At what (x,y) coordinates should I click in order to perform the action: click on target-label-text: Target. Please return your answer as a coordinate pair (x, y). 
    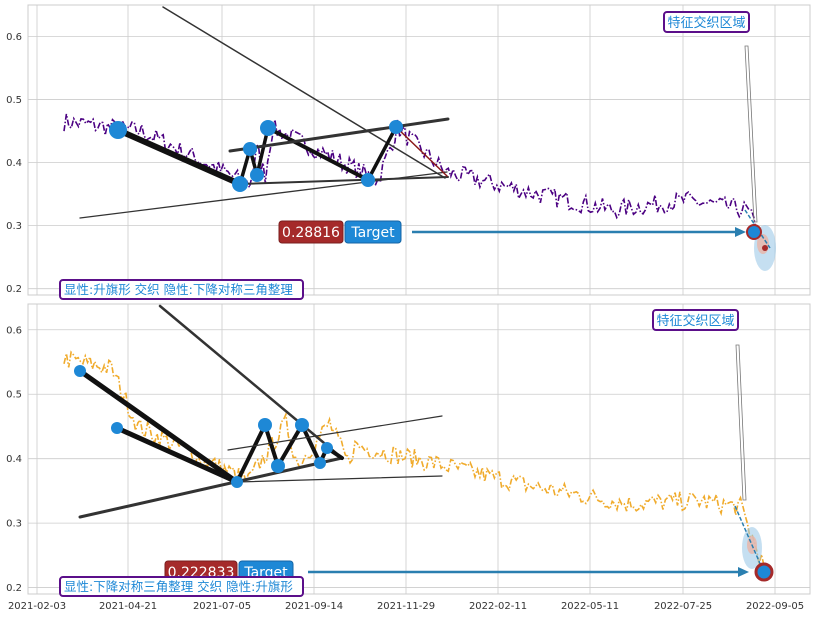
    Looking at the image, I should click on (372, 233).